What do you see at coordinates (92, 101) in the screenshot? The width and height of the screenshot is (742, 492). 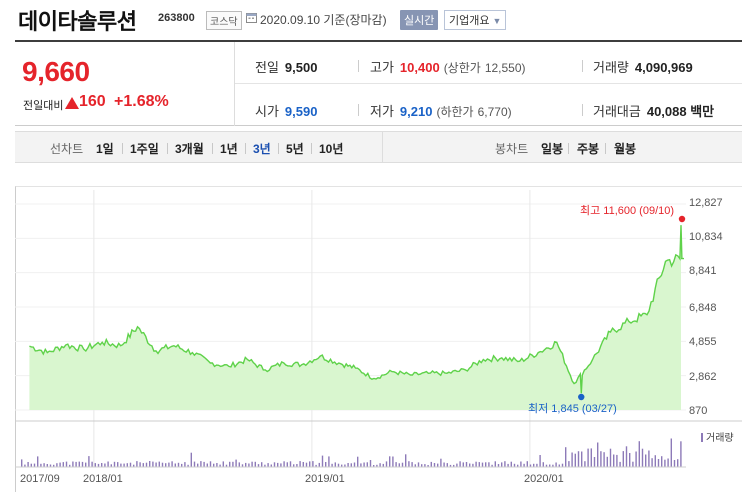 I see `change-value: 160` at bounding box center [92, 101].